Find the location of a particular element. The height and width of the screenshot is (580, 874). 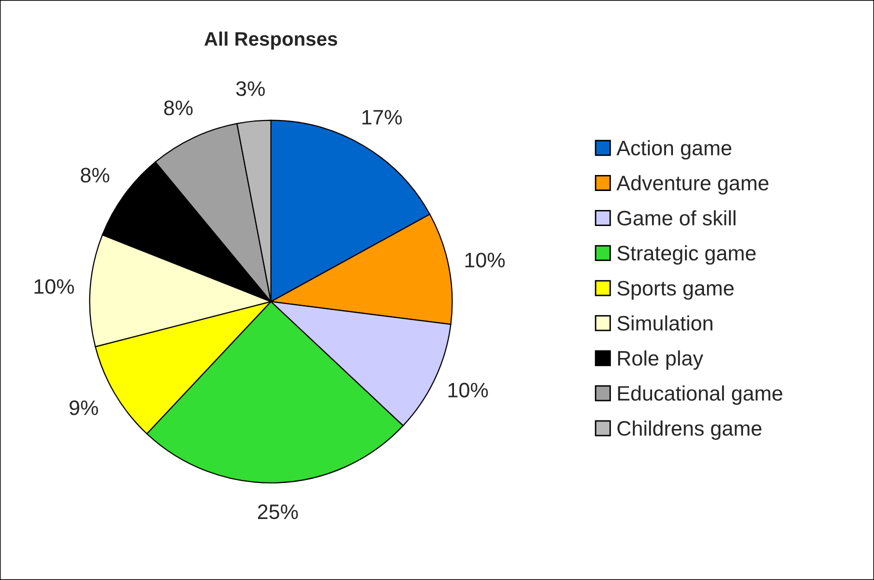

legend-label: Educational game is located at coordinates (700, 395).